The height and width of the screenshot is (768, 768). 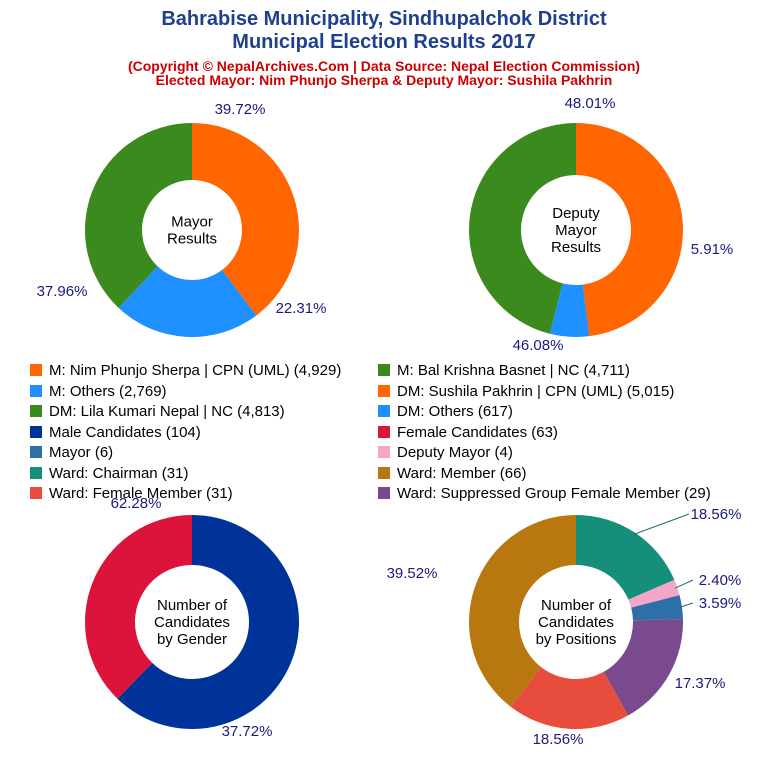 I want to click on legend-label: M: Bal Krishna Basnet | NC (4,711), so click(x=513, y=370).